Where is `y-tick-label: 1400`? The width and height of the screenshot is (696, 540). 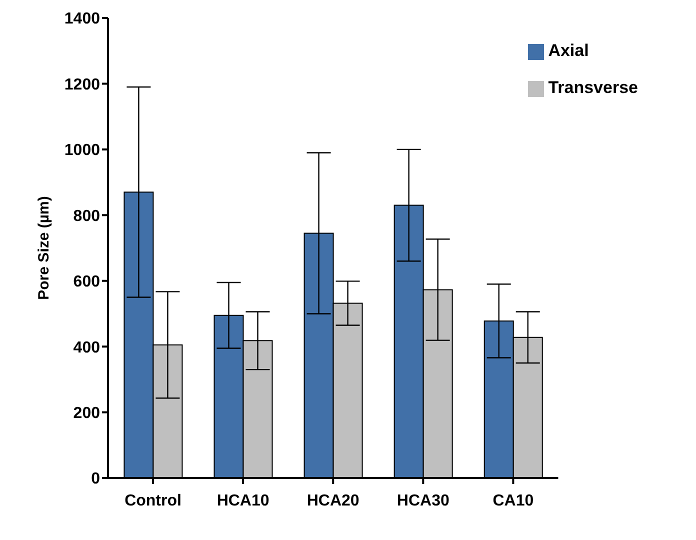 y-tick-label: 1400 is located at coordinates (82, 19).